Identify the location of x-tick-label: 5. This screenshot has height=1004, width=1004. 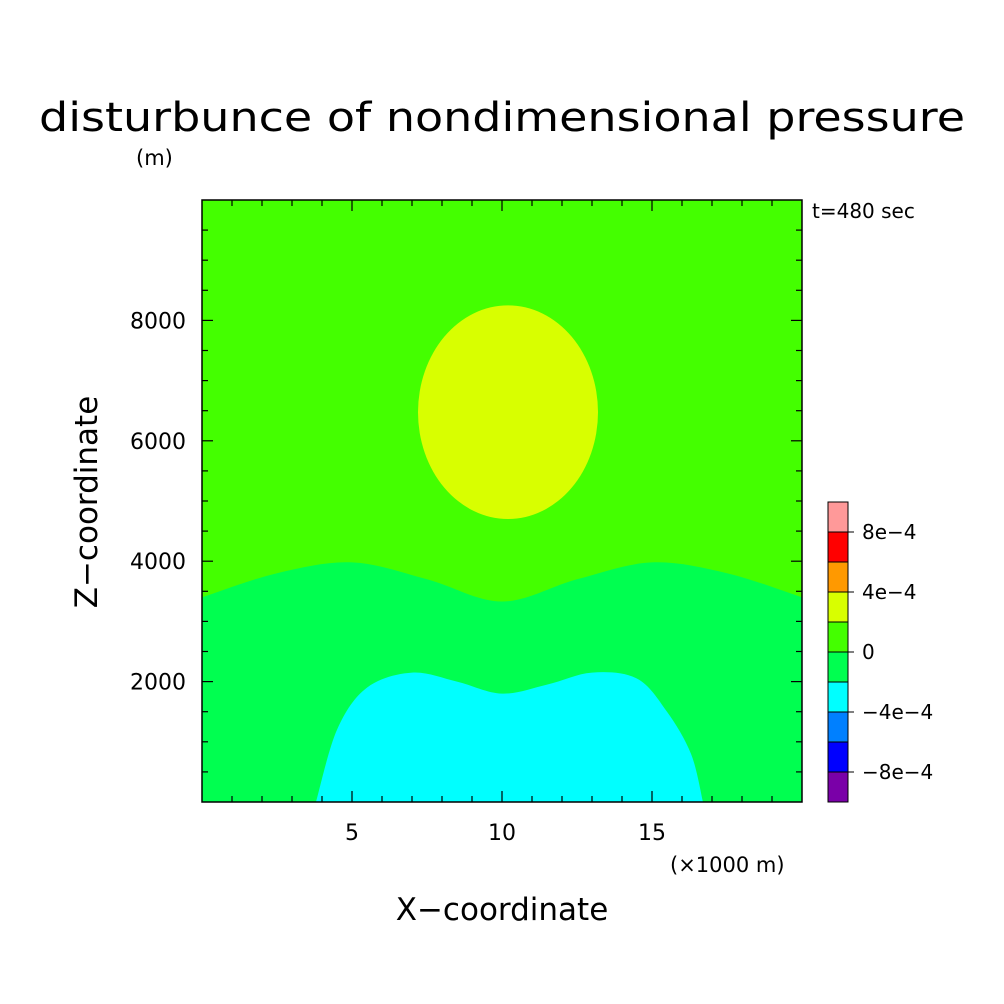
(352, 833).